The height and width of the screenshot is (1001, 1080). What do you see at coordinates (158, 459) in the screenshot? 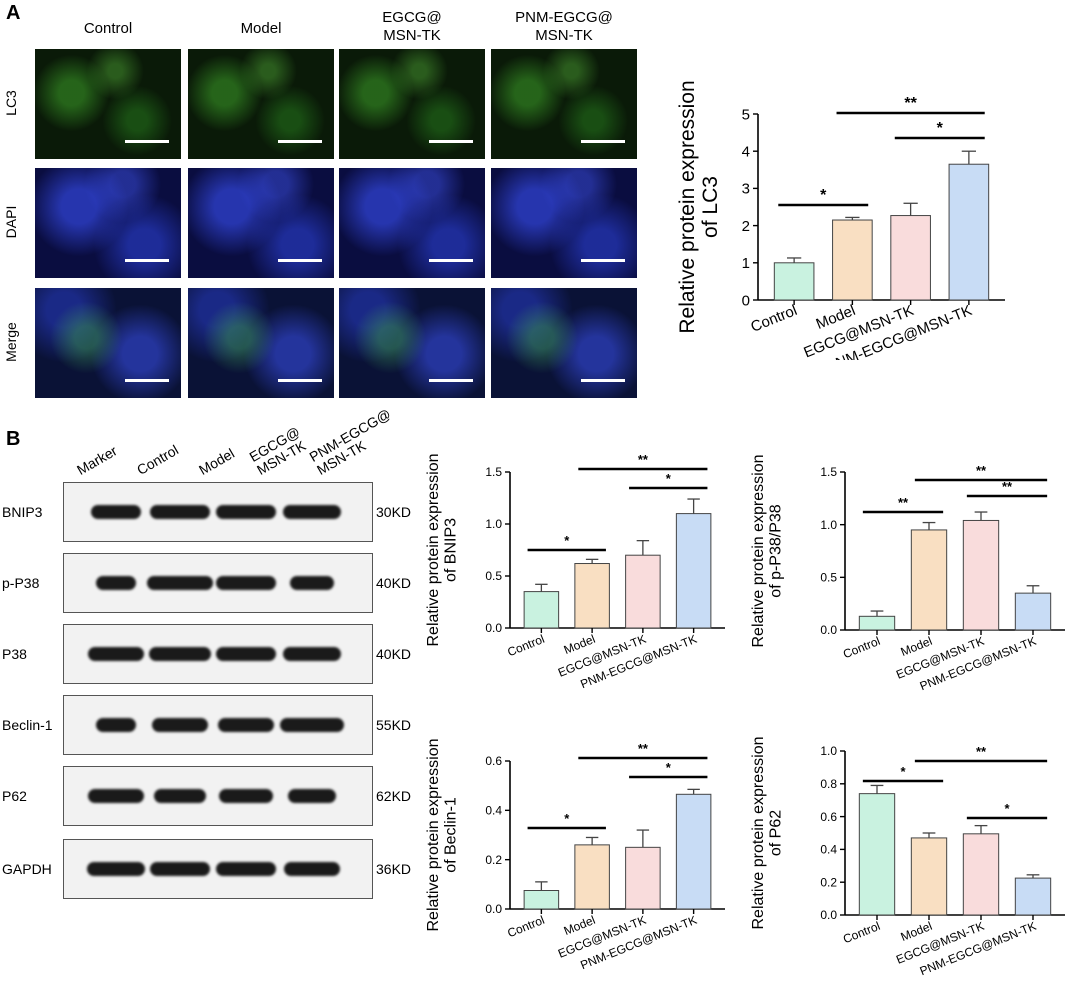
I see `lane-label: Control` at bounding box center [158, 459].